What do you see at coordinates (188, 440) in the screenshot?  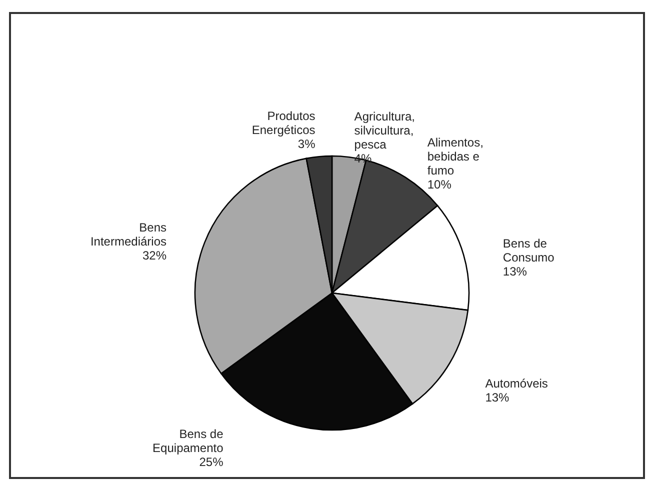 I see `slice-label: Bens de Equipamento` at bounding box center [188, 440].